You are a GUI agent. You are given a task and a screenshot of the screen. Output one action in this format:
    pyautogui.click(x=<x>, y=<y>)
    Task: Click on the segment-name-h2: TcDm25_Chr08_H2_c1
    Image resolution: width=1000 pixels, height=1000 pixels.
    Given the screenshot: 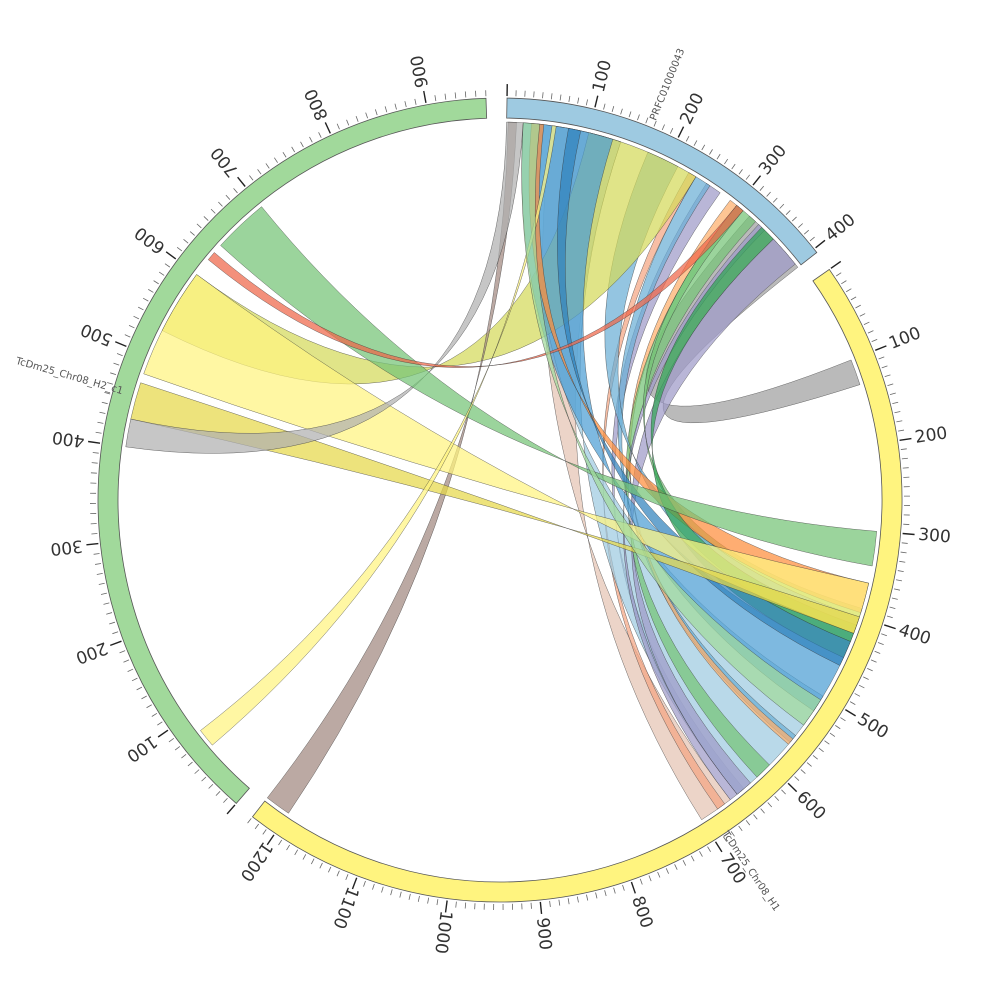 What is the action you would take?
    pyautogui.click(x=69, y=376)
    